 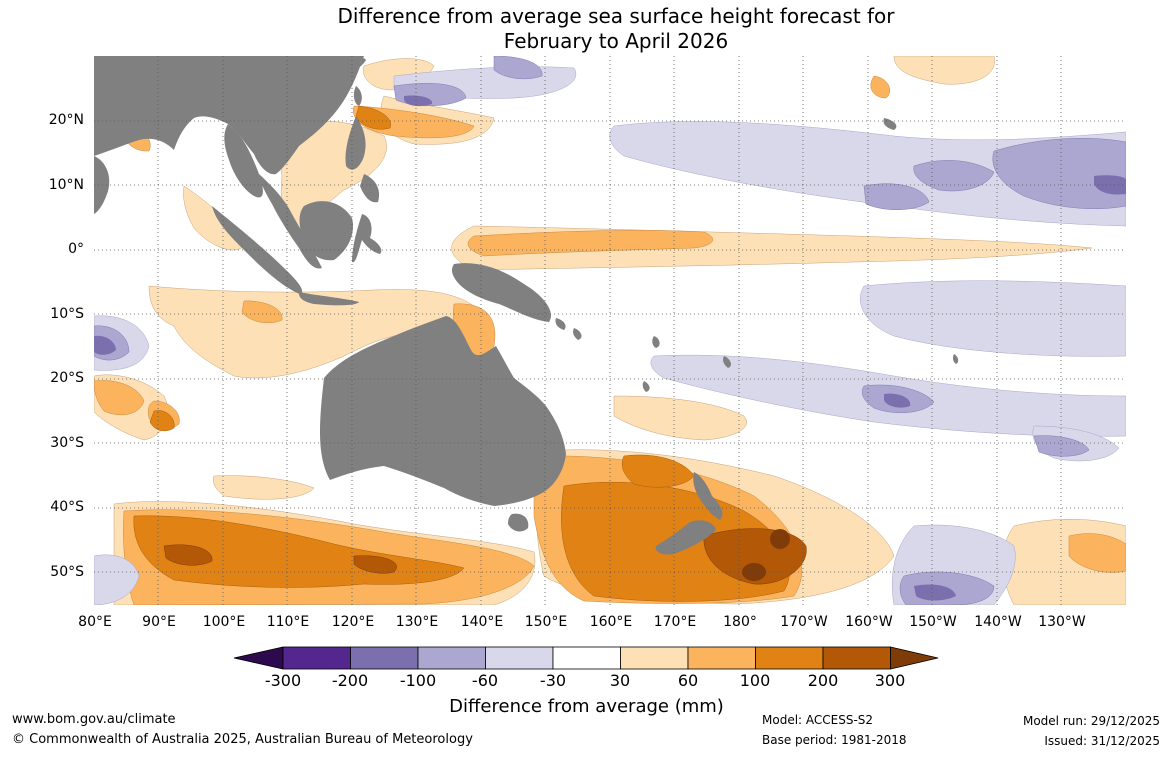 What do you see at coordinates (67, 314) in the screenshot?
I see `lat-label-10s: 10°S` at bounding box center [67, 314].